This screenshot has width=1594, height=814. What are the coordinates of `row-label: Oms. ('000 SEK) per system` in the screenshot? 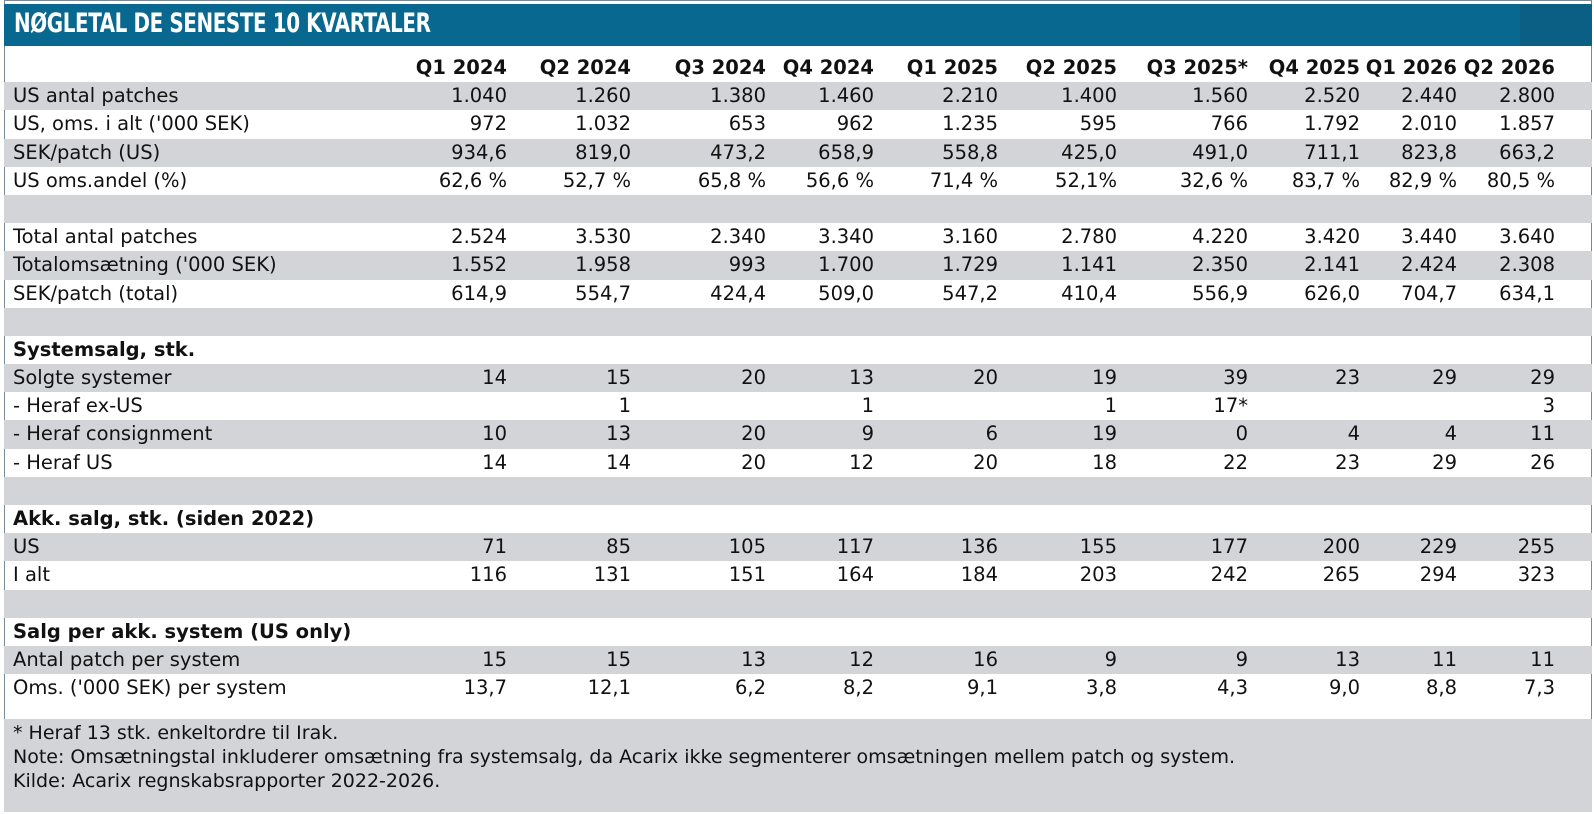 It's located at (150, 688).